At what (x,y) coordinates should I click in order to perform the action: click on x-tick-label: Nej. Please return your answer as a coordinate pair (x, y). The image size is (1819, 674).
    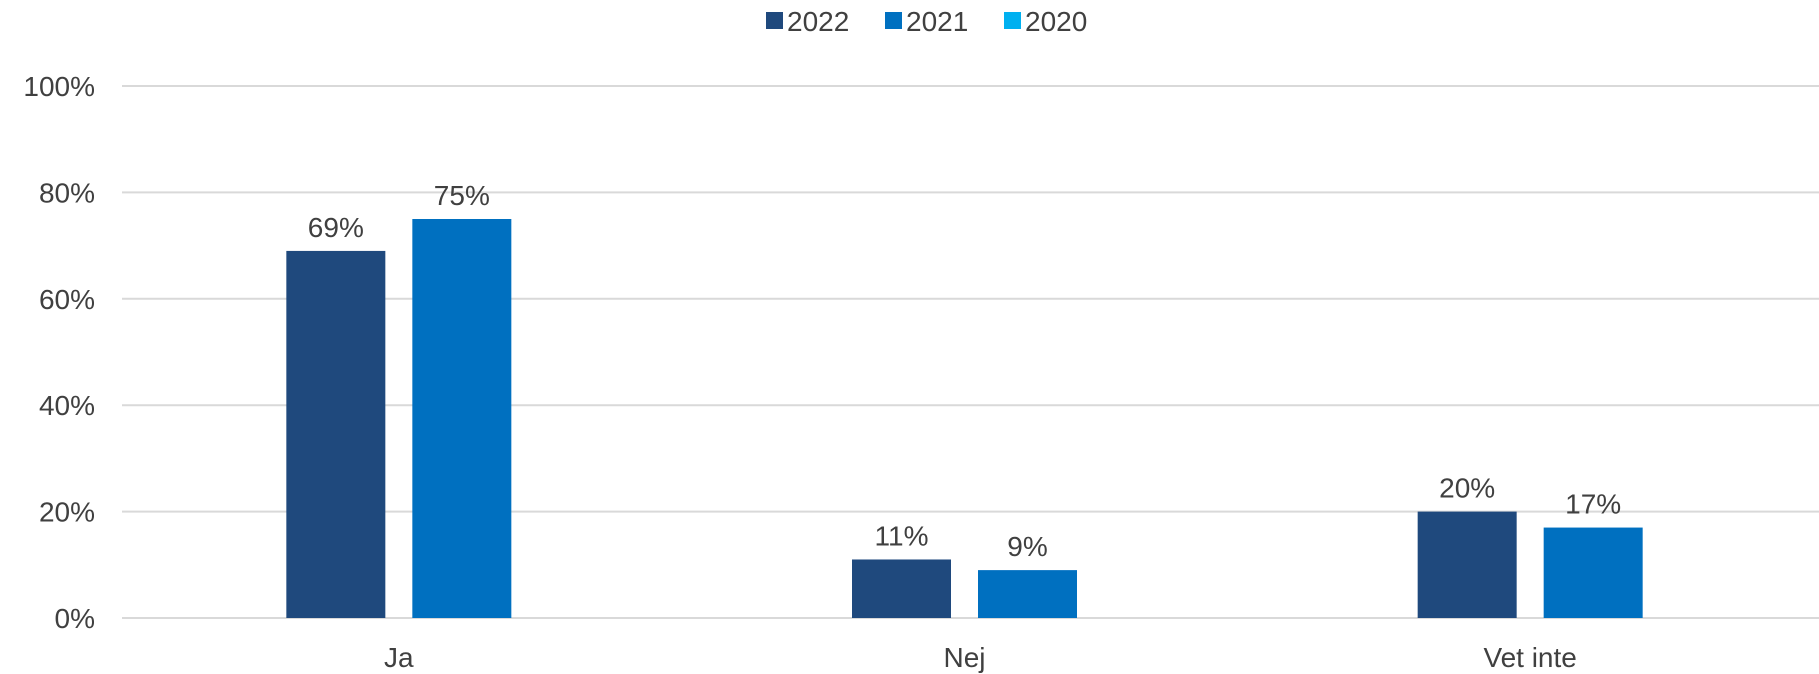
    Looking at the image, I should click on (964, 657).